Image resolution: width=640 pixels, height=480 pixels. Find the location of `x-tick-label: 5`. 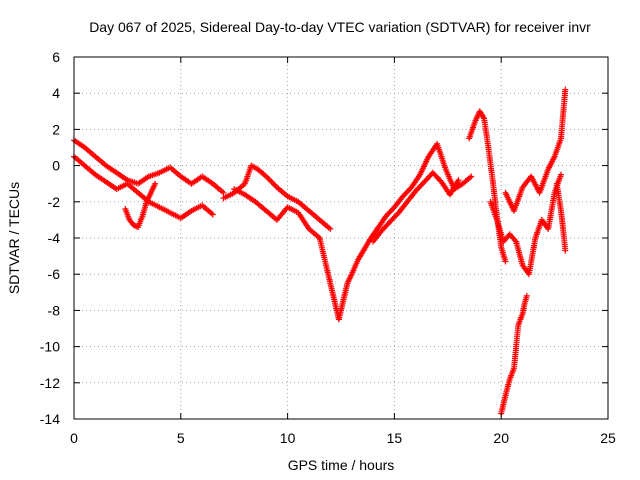

x-tick-label: 5 is located at coordinates (181, 438).